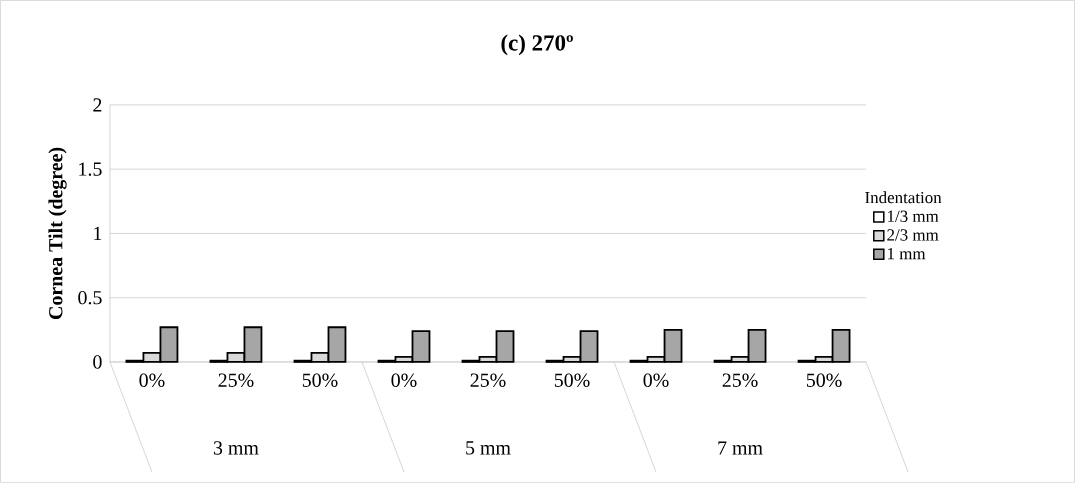  What do you see at coordinates (97, 362) in the screenshot?
I see `y-tick-label: 0` at bounding box center [97, 362].